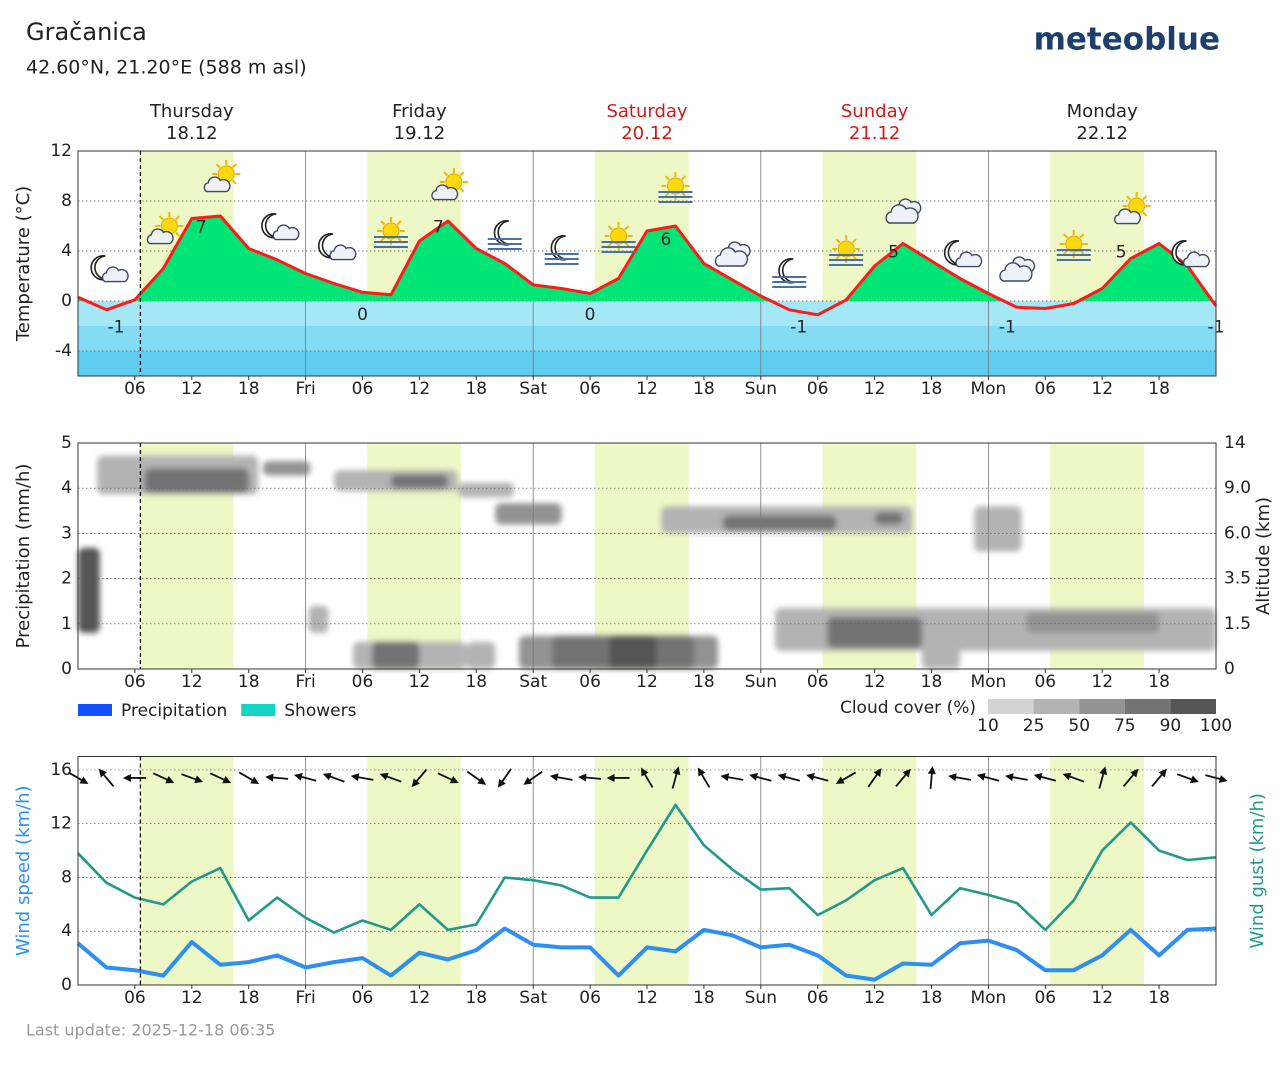 This screenshot has width=1280, height=1074. What do you see at coordinates (438, 228) in the screenshot?
I see `temperature-extreme-label: 7` at bounding box center [438, 228].